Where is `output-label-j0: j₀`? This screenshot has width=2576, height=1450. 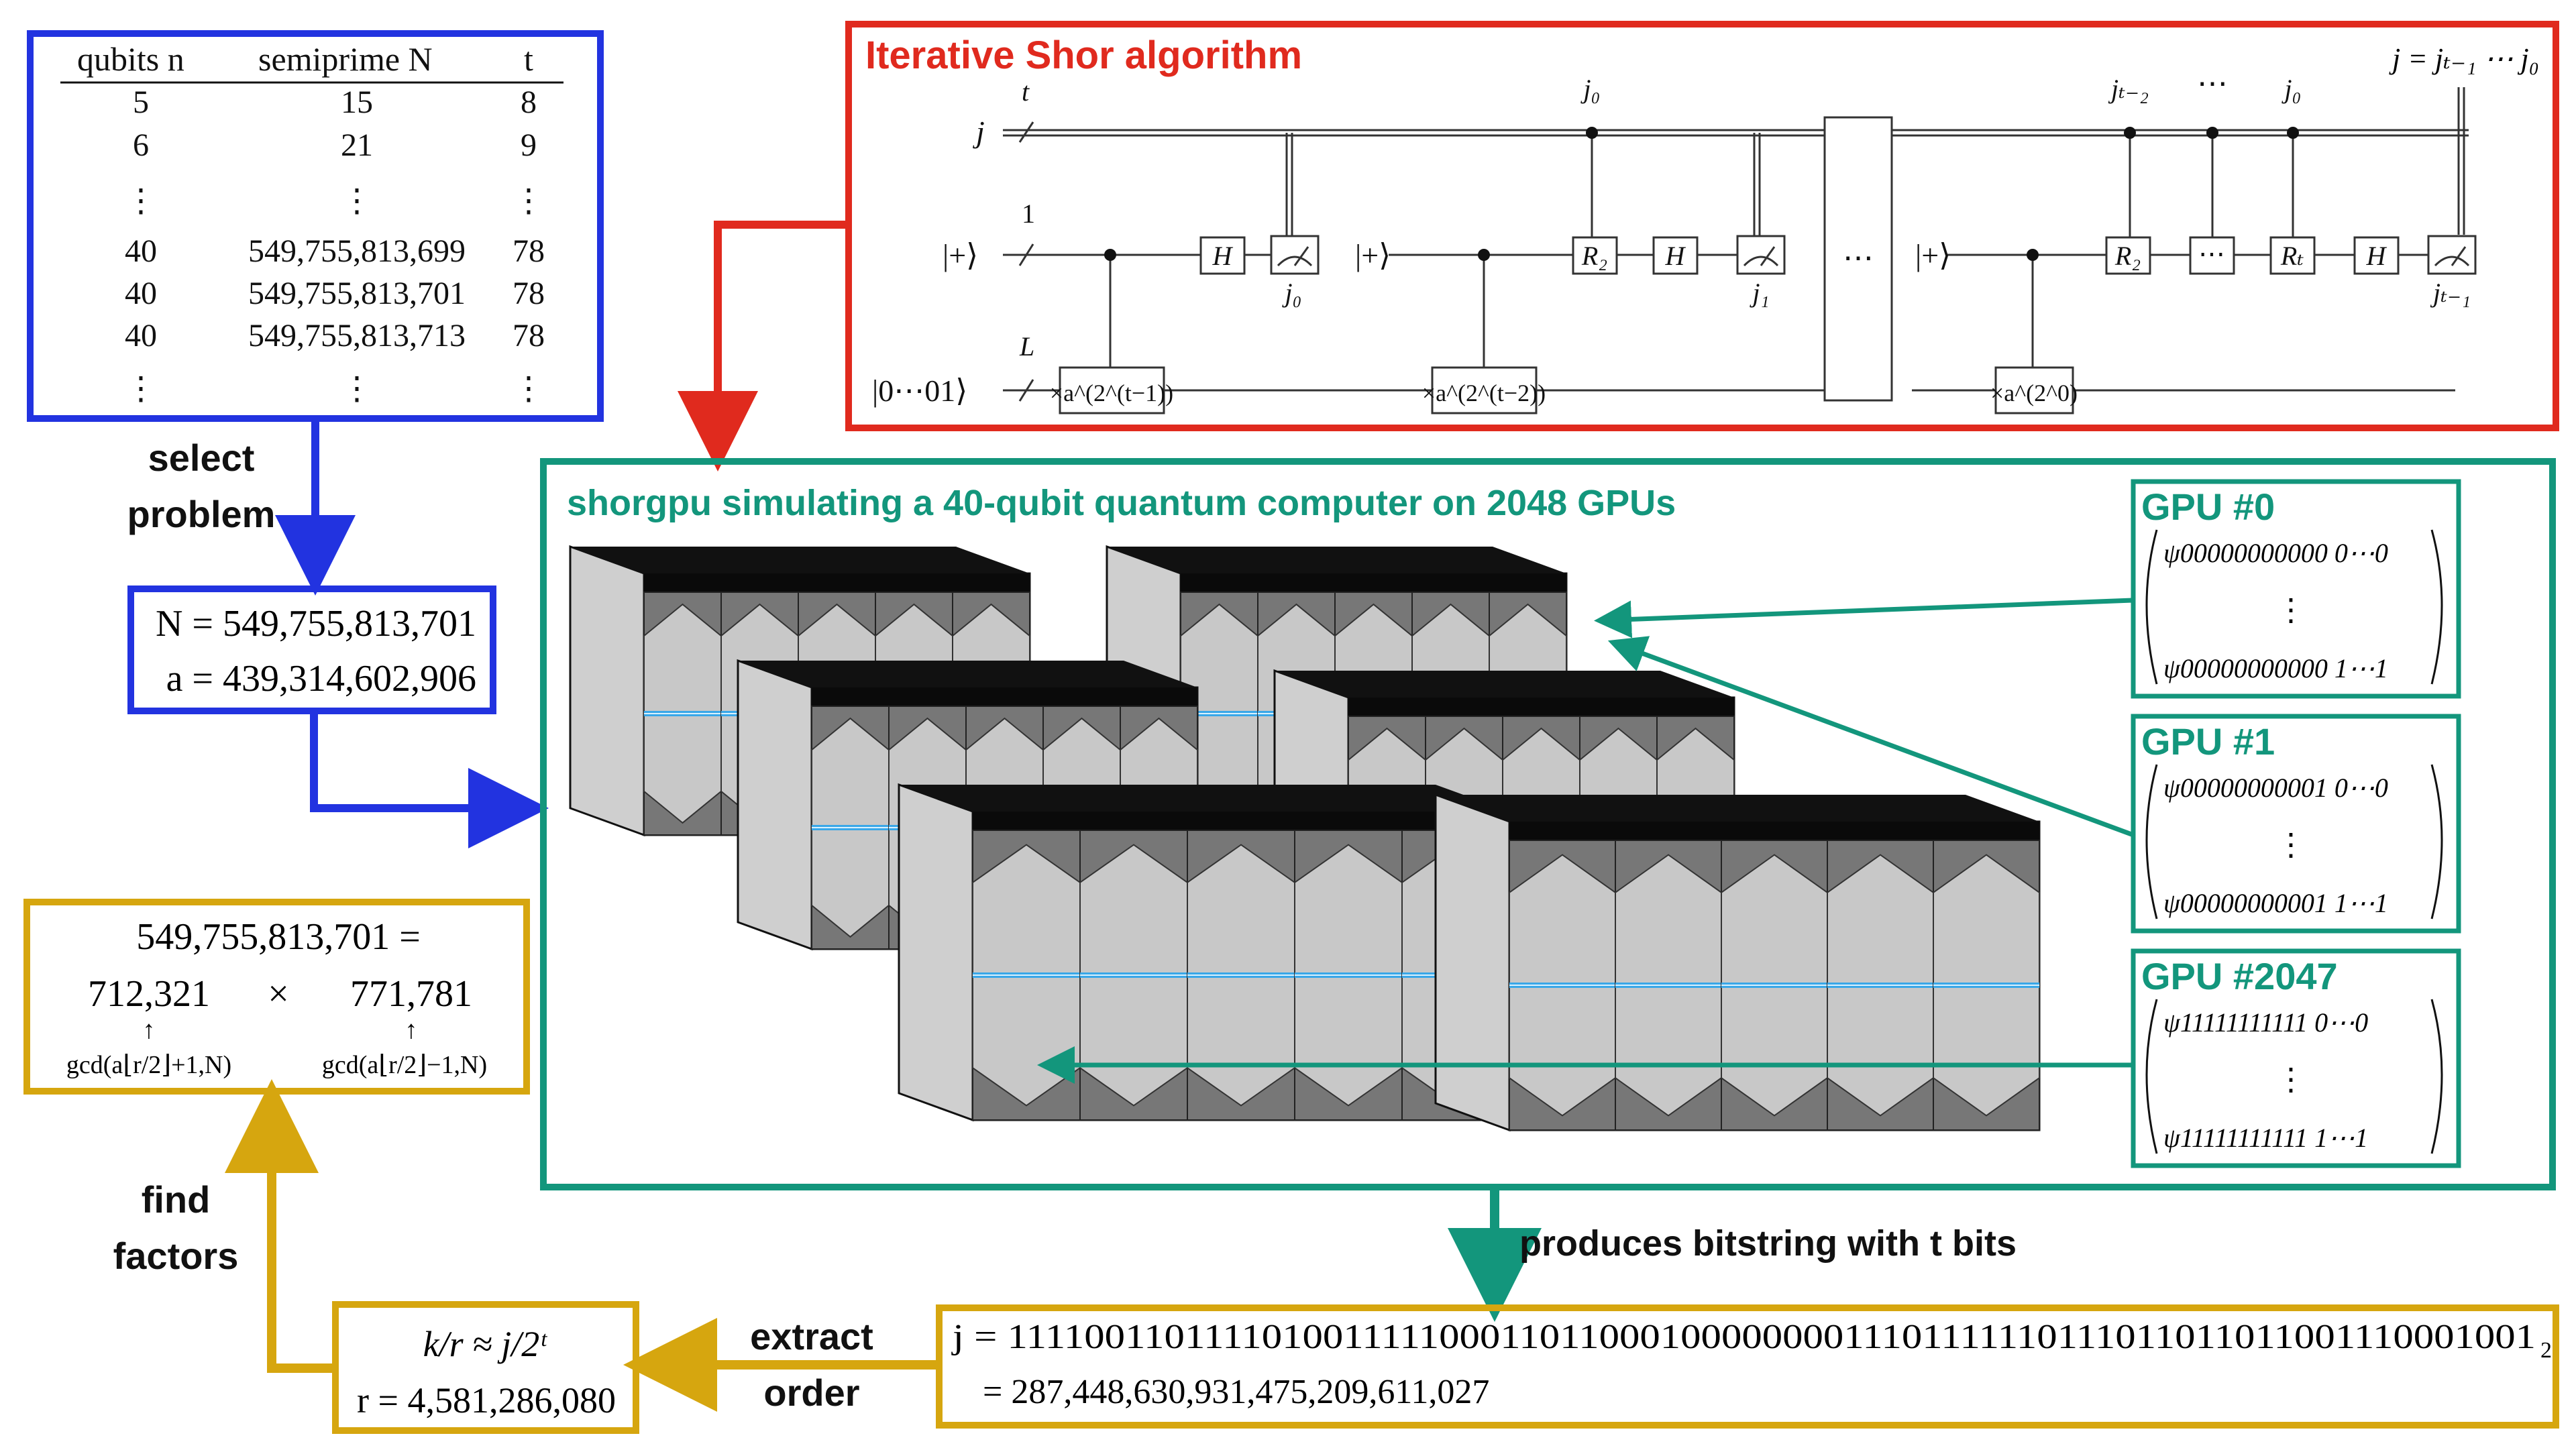 output-label-j0: j₀ is located at coordinates (1291, 293).